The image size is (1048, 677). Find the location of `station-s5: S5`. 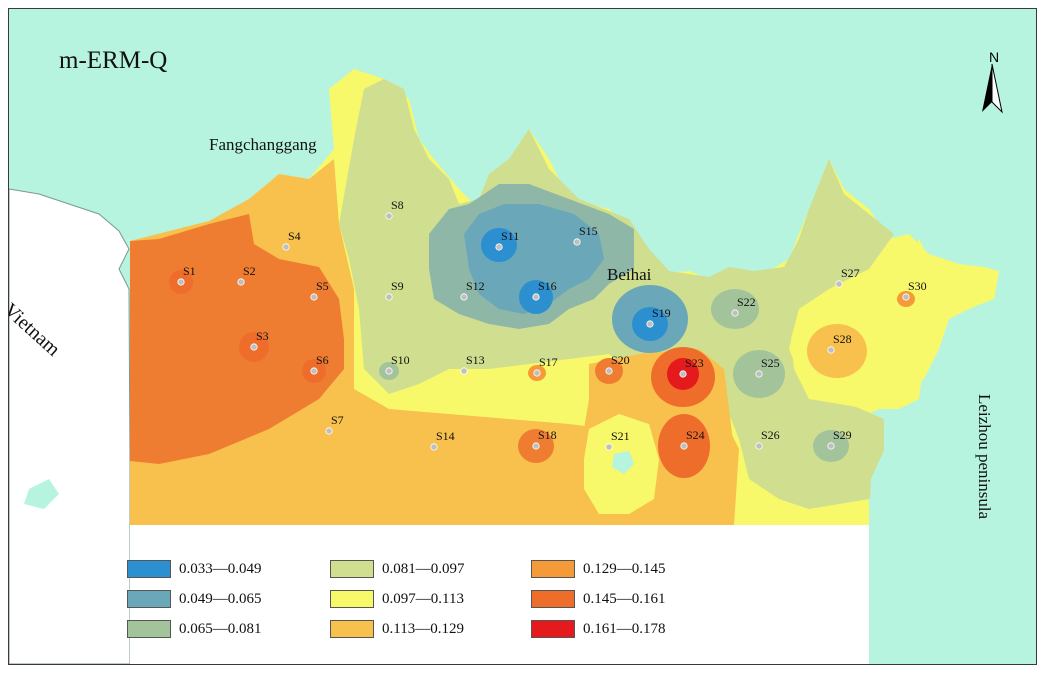

station-s5: S5 is located at coordinates (319, 290).